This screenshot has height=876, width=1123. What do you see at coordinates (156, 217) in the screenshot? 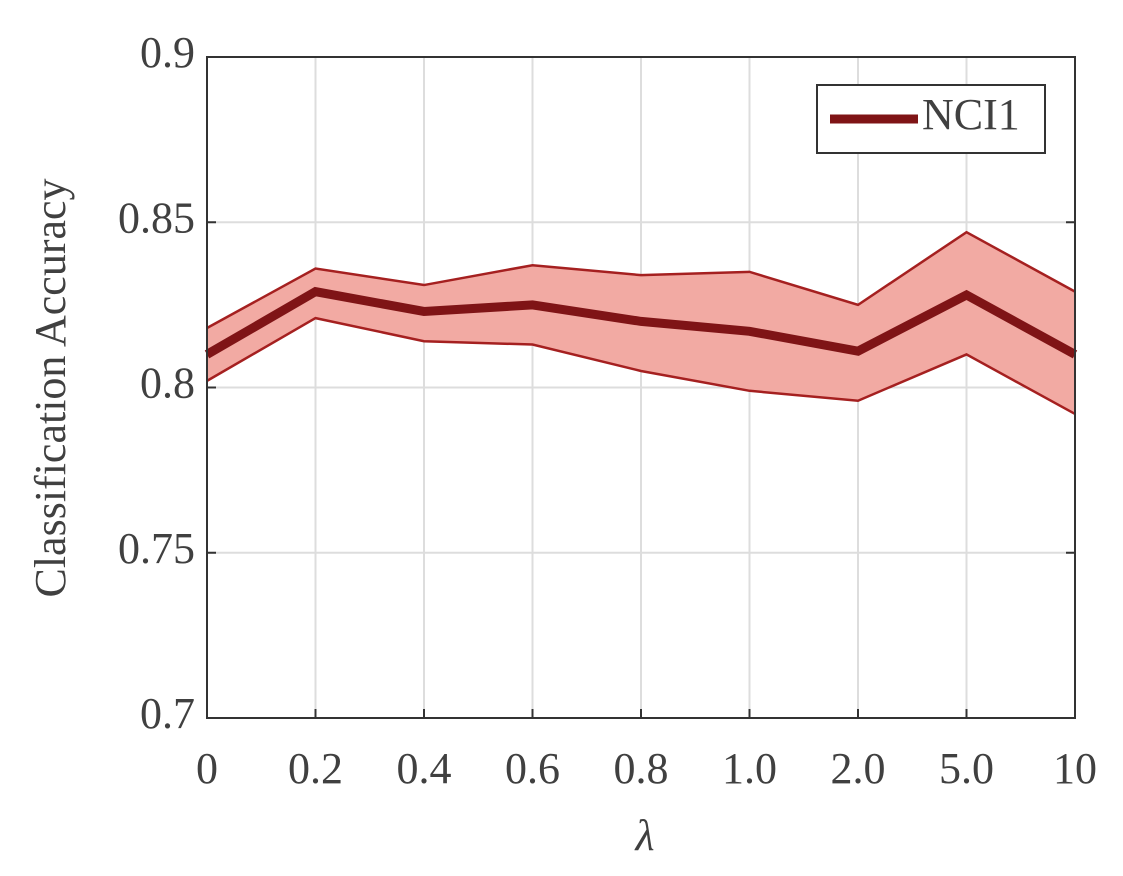
I see `y-tick-label: 0.85` at bounding box center [156, 217].